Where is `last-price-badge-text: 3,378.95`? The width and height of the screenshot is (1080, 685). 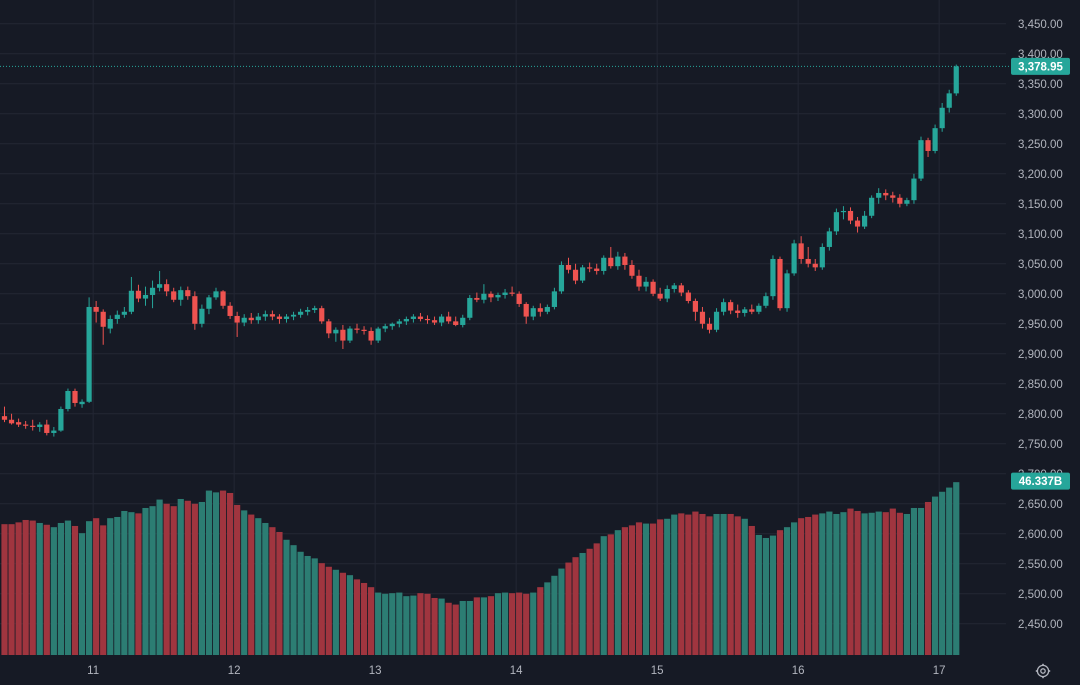 last-price-badge-text: 3,378.95 is located at coordinates (1040, 67).